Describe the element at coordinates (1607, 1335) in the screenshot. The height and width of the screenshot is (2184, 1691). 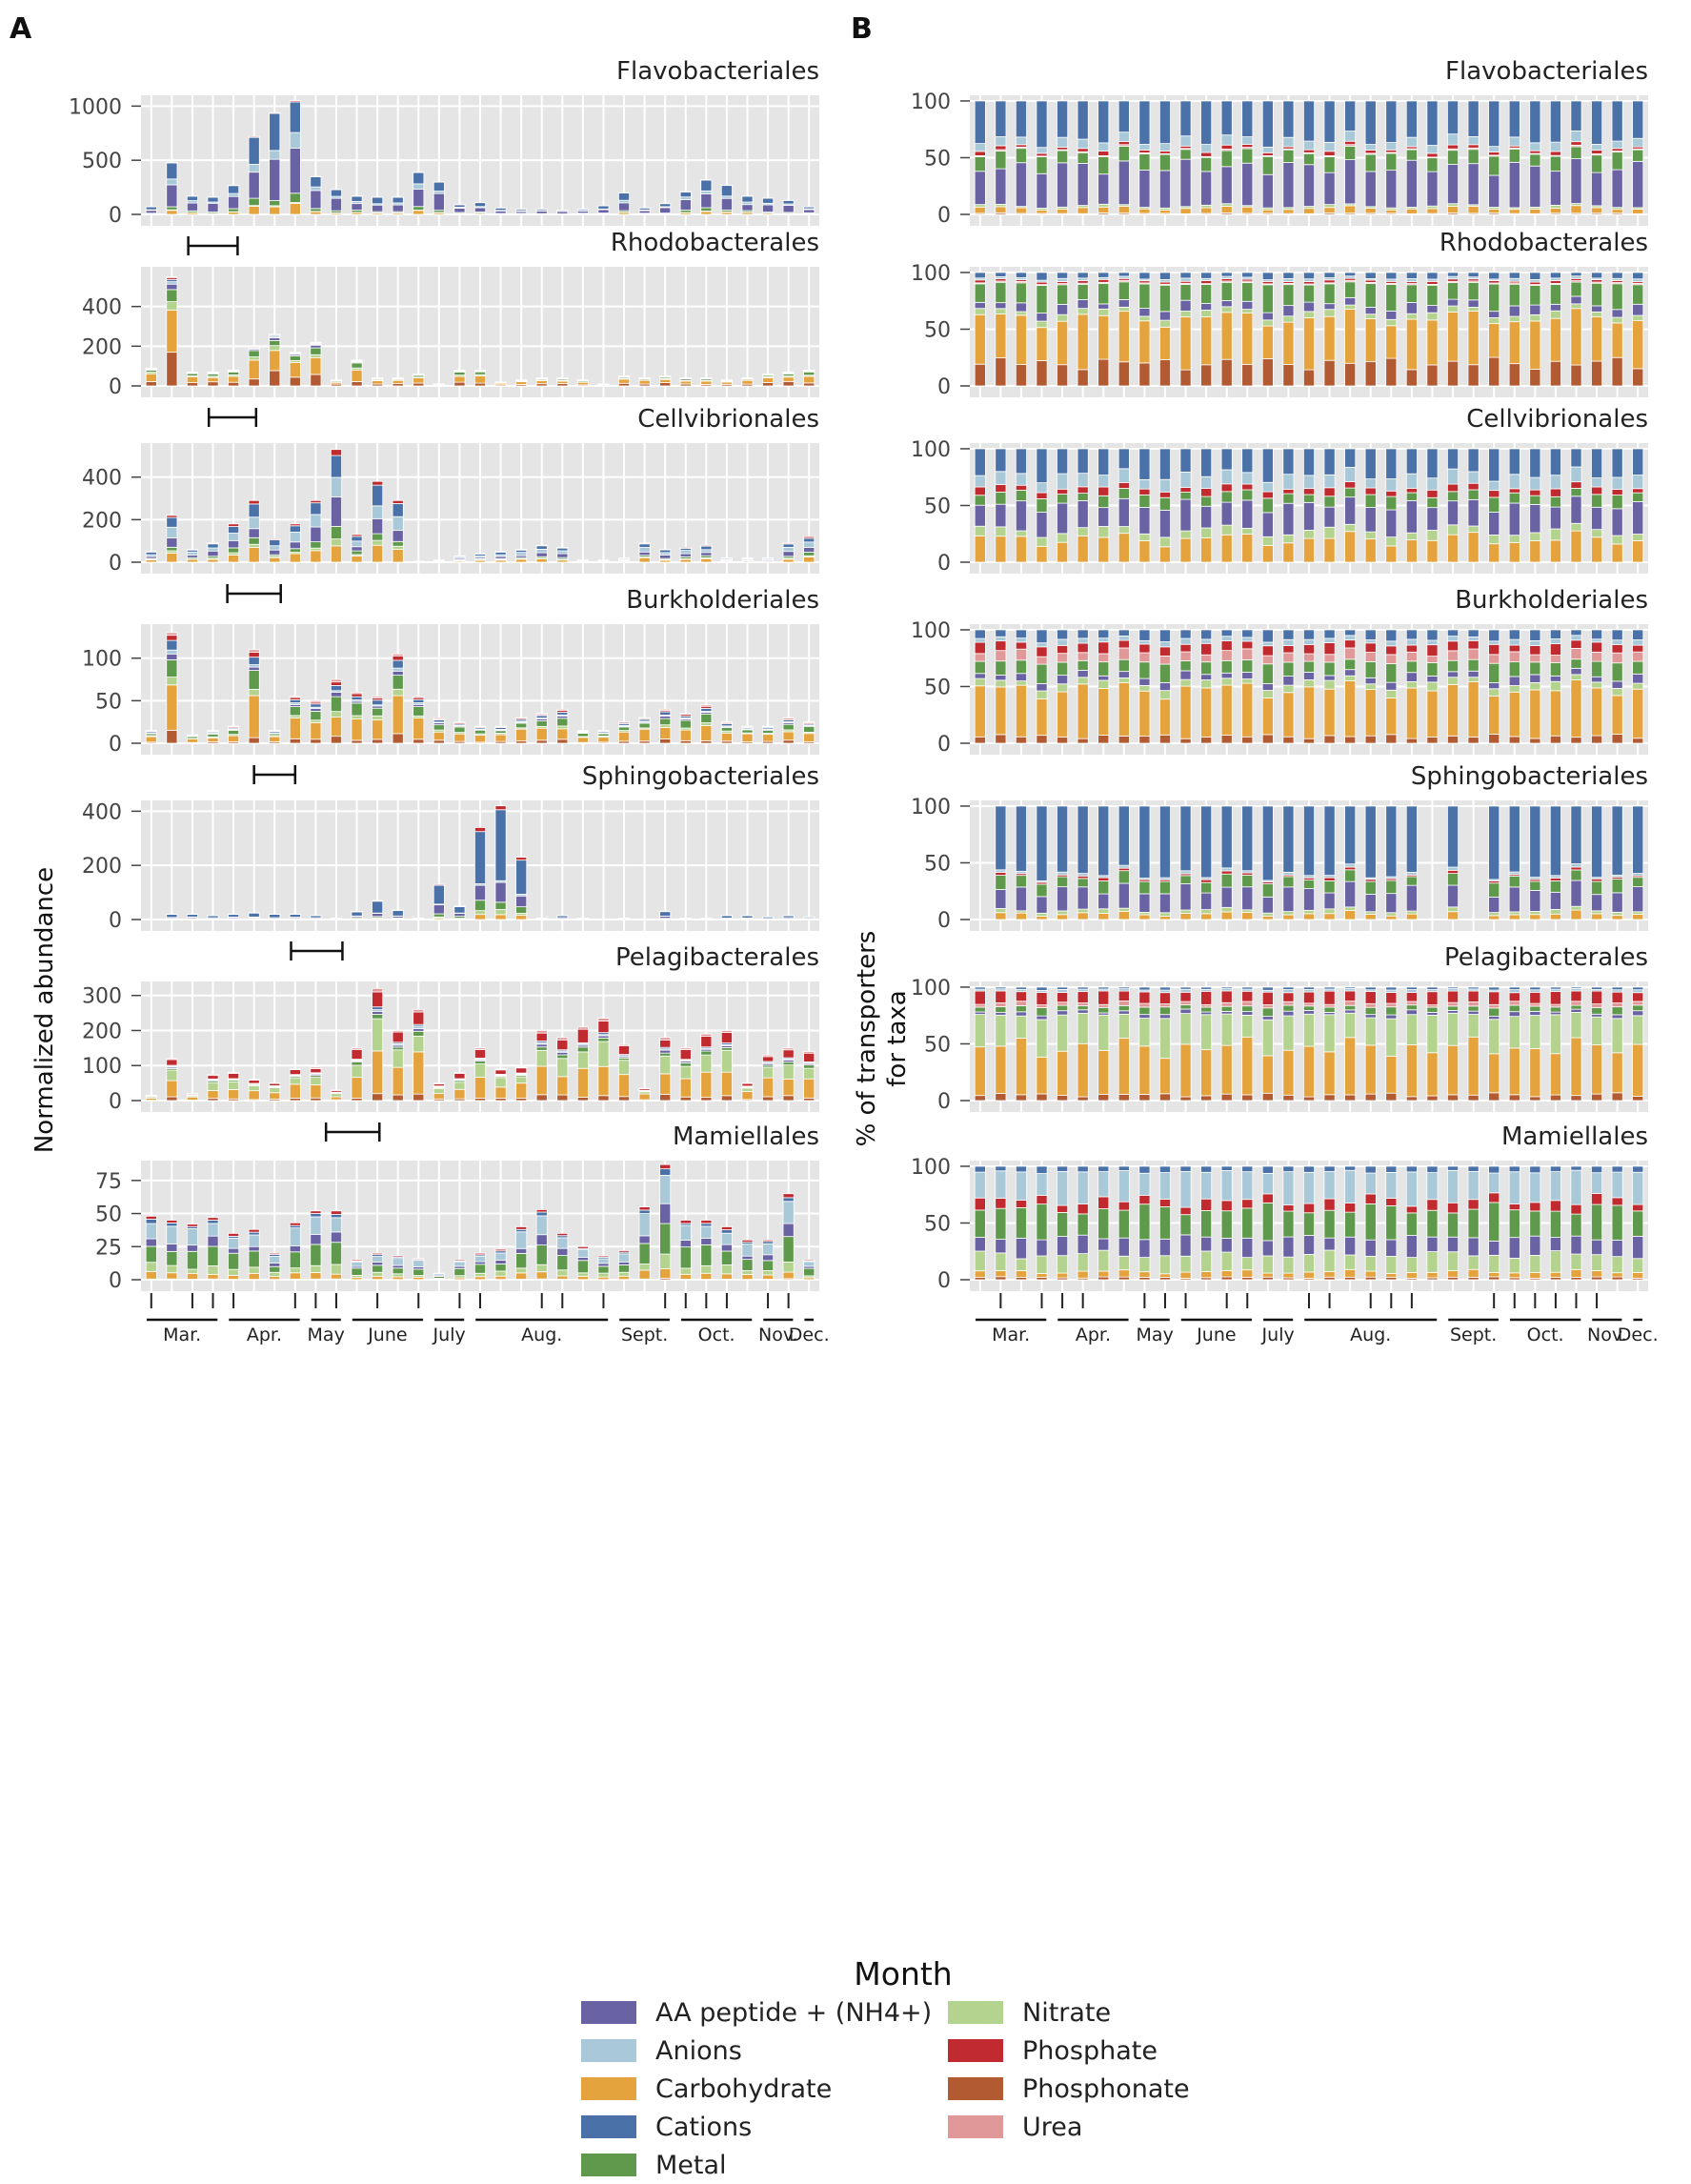
I see `month-label: Nov.` at that location.